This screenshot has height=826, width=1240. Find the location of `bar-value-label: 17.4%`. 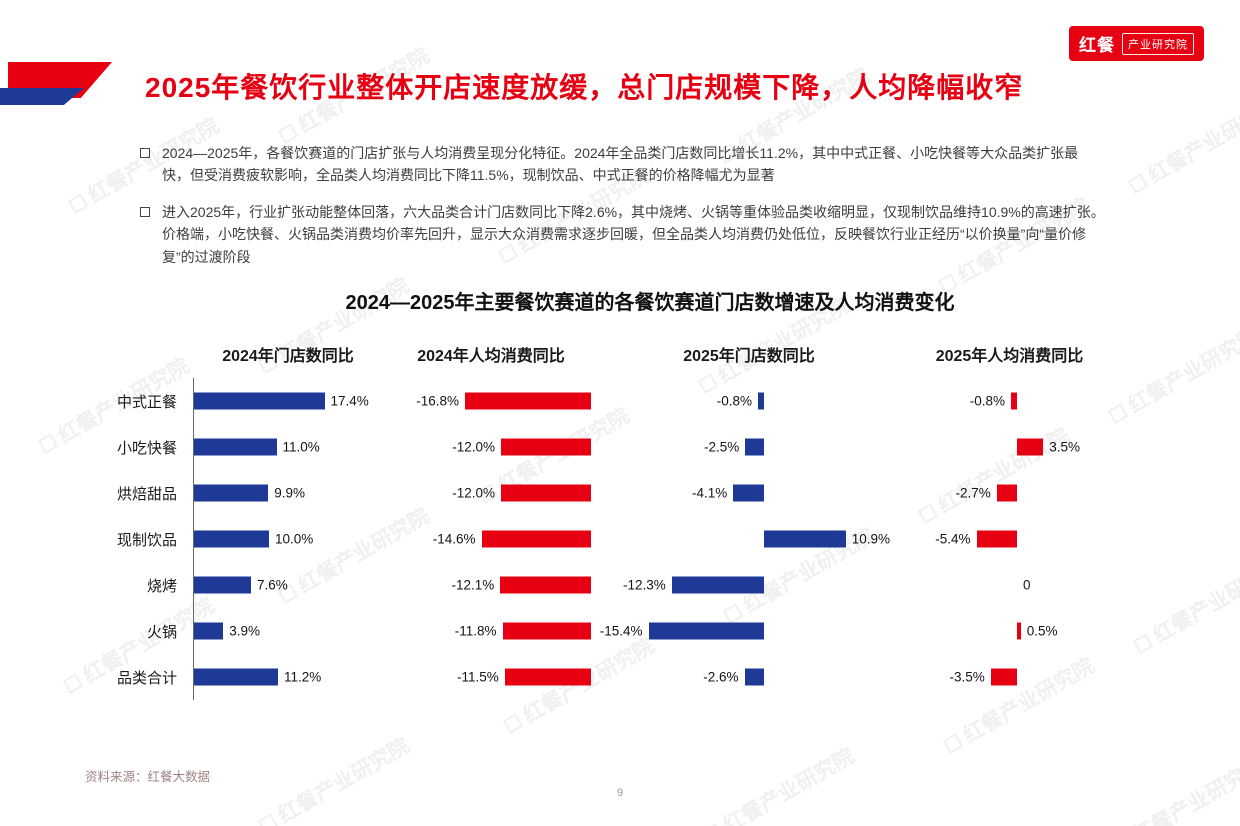

bar-value-label: 17.4% is located at coordinates (349, 401).